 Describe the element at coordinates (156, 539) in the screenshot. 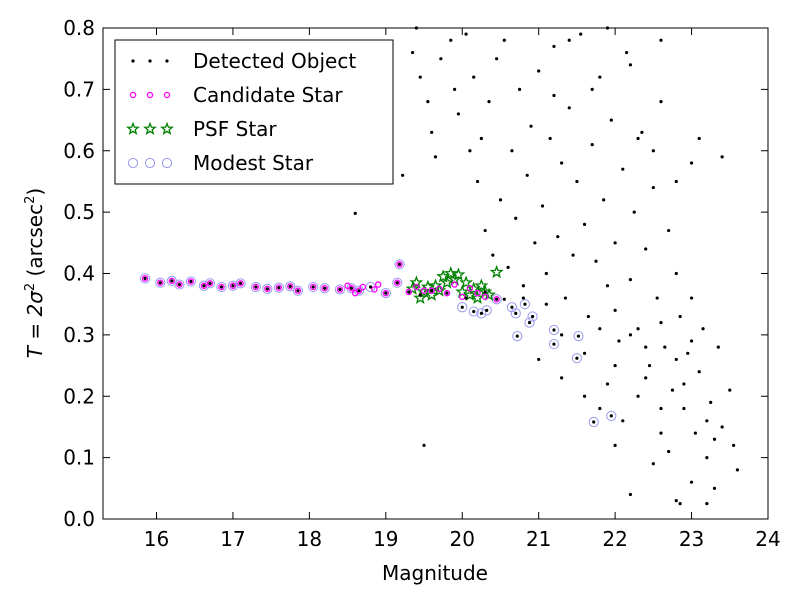

I see `x-tick-label: 16` at that location.